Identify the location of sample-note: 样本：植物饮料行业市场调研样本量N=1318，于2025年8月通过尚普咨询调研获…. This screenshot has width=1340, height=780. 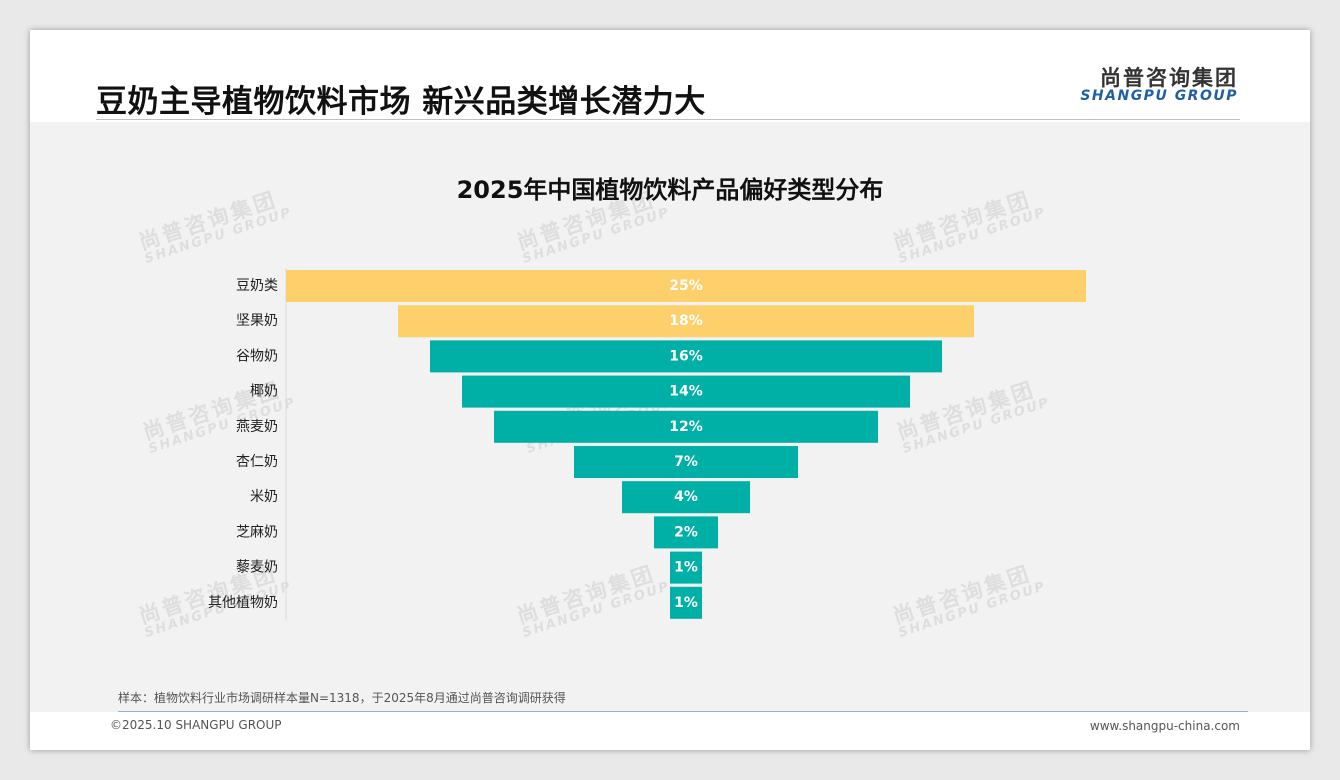
(342, 698).